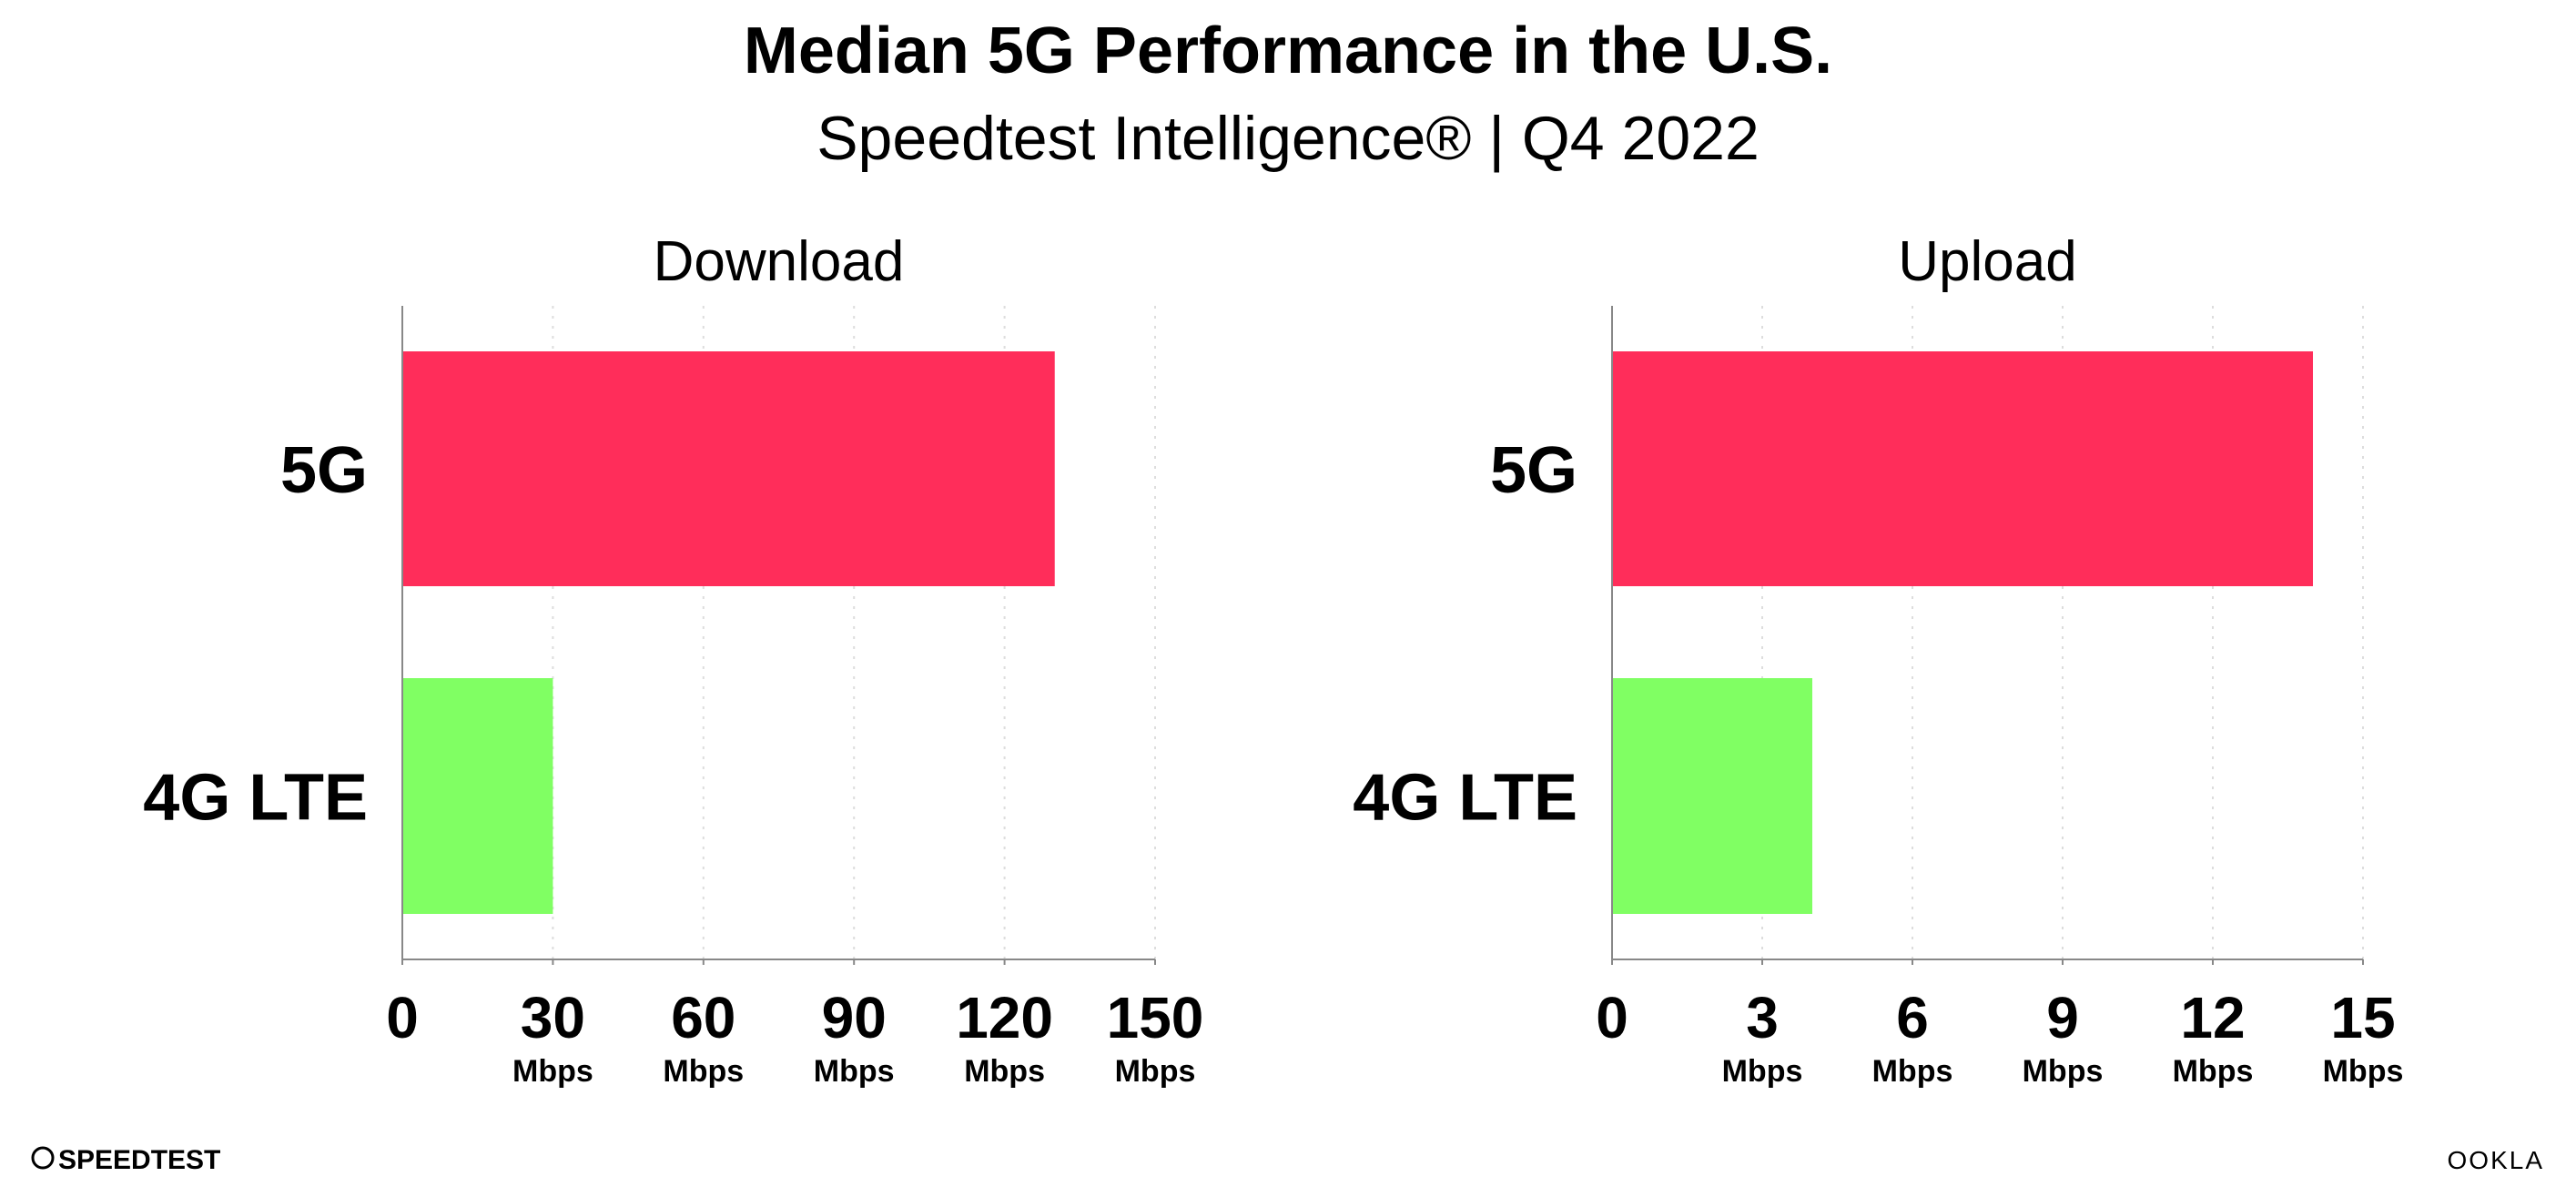 The height and width of the screenshot is (1197, 2576). I want to click on x-tick-label: 3 Mbps, so click(1762, 1037).